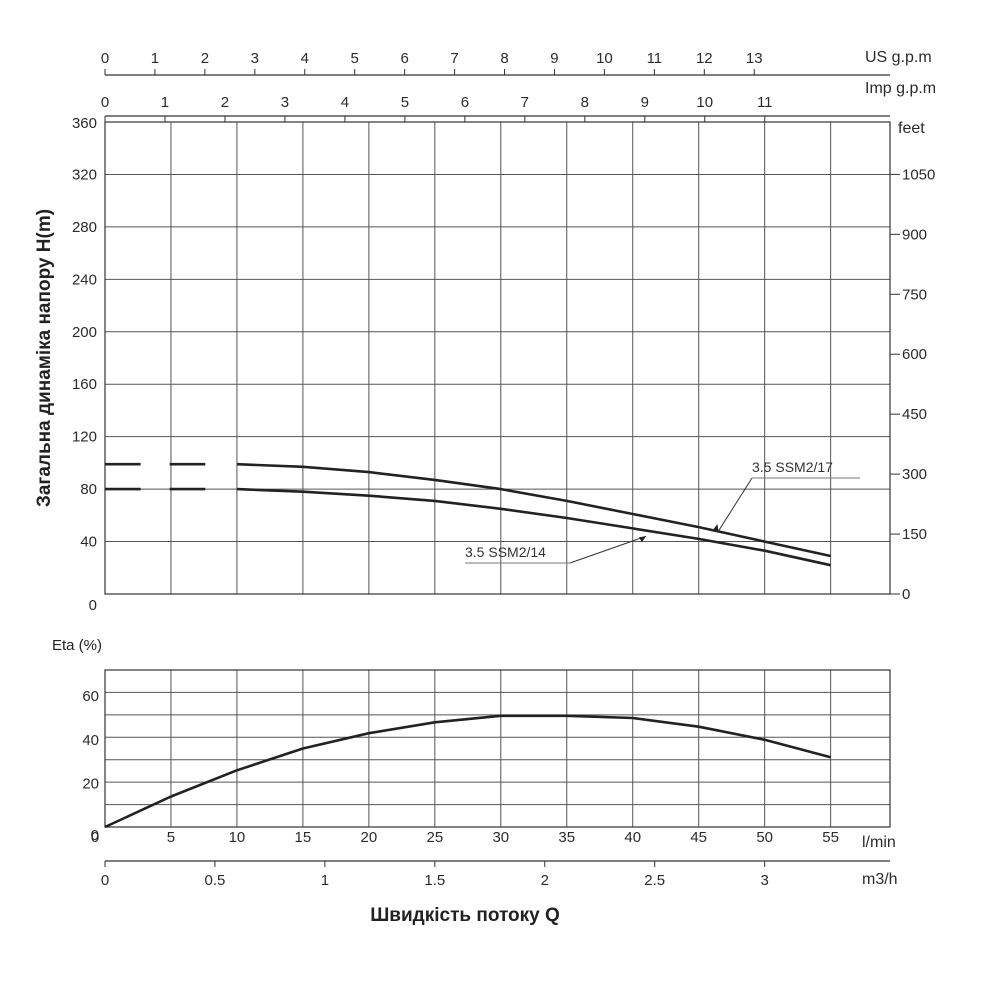  What do you see at coordinates (914, 414) in the screenshot?
I see `feet-tick-label: 450` at bounding box center [914, 414].